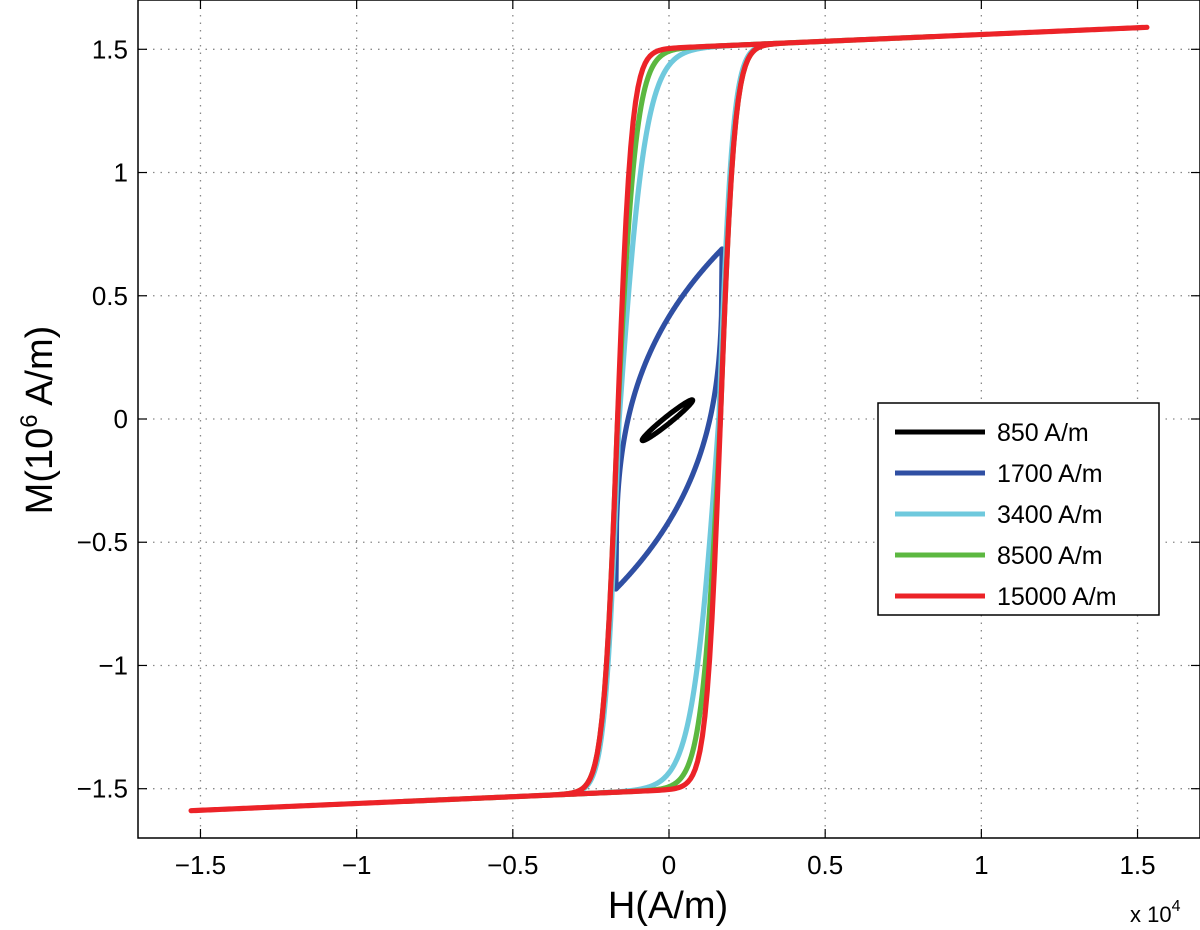 This screenshot has height=930, width=1200. What do you see at coordinates (102, 789) in the screenshot?
I see `y-tick-label: −1.5` at bounding box center [102, 789].